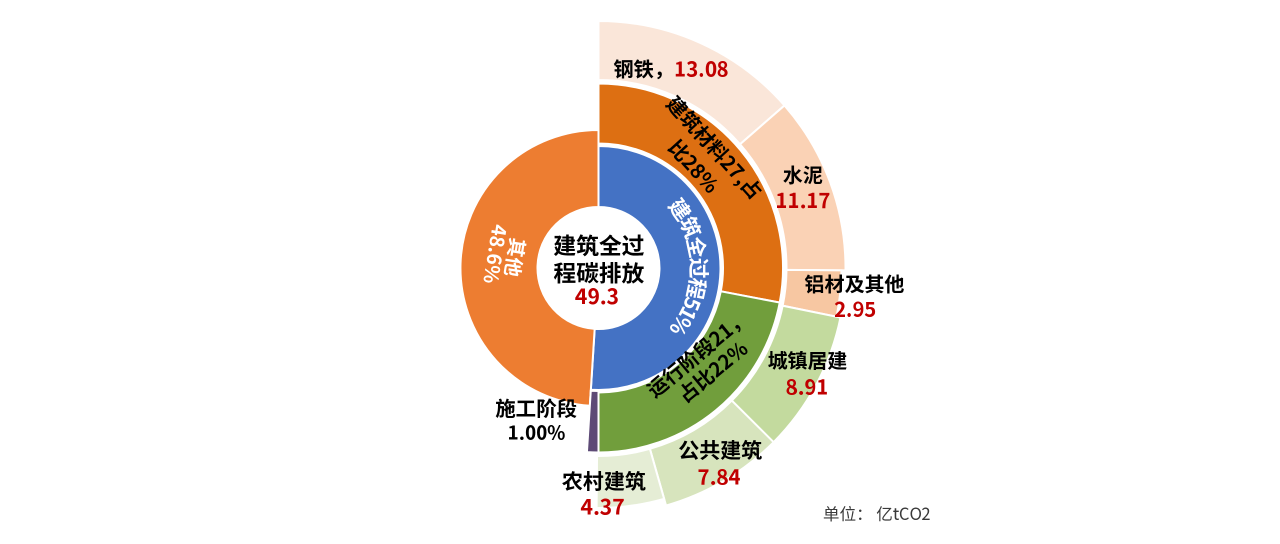 The image size is (1280, 544). Describe the element at coordinates (536, 432) in the screenshot. I see `svg-text: 1.00%` at that location.